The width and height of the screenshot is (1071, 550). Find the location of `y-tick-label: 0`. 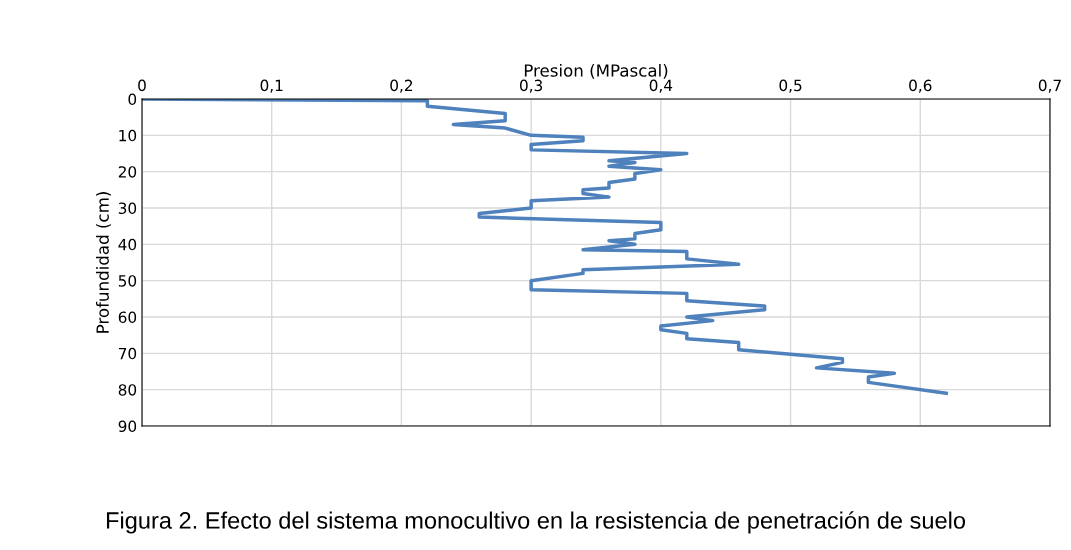

y-tick-label: 0 is located at coordinates (132, 99).